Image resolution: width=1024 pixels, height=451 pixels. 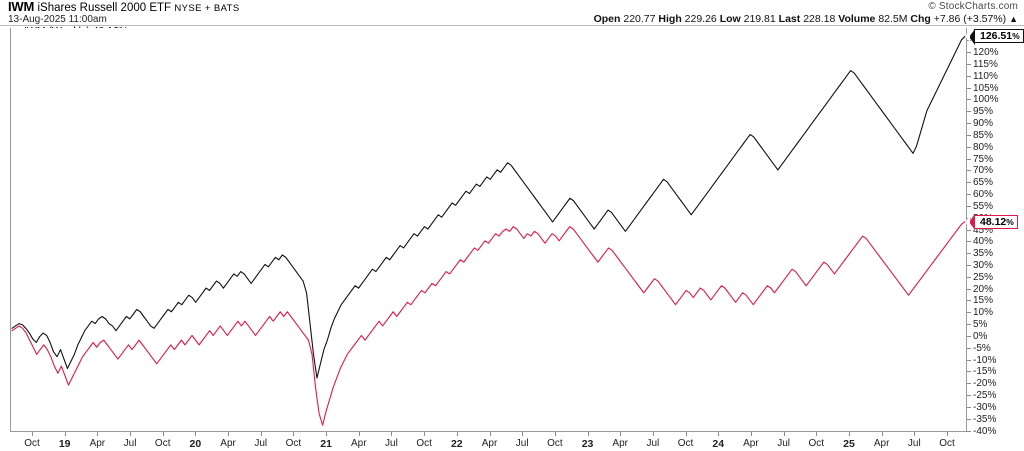 I want to click on y-tick-label: 15%, so click(x=983, y=301).